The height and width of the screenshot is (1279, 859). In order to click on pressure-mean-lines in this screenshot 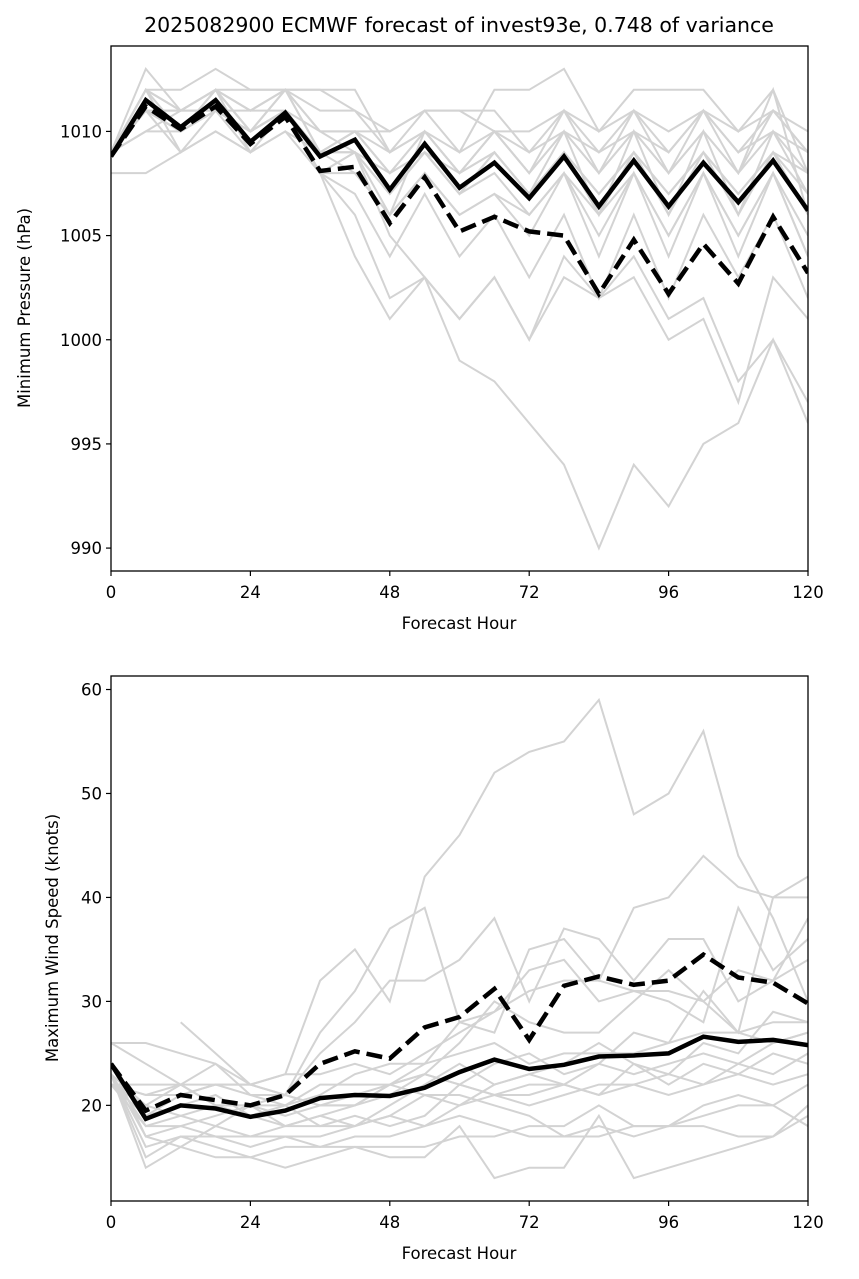, I will do `click(459, 197)`.